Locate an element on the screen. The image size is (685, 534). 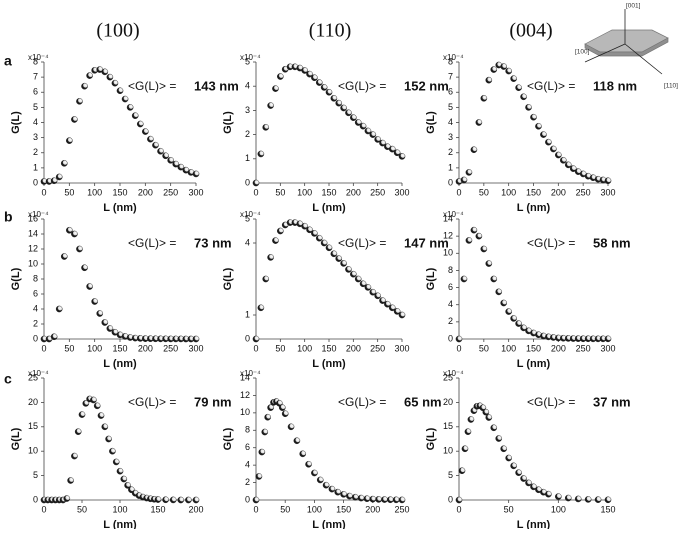
inset-label: [001] is located at coordinates (633, 6).